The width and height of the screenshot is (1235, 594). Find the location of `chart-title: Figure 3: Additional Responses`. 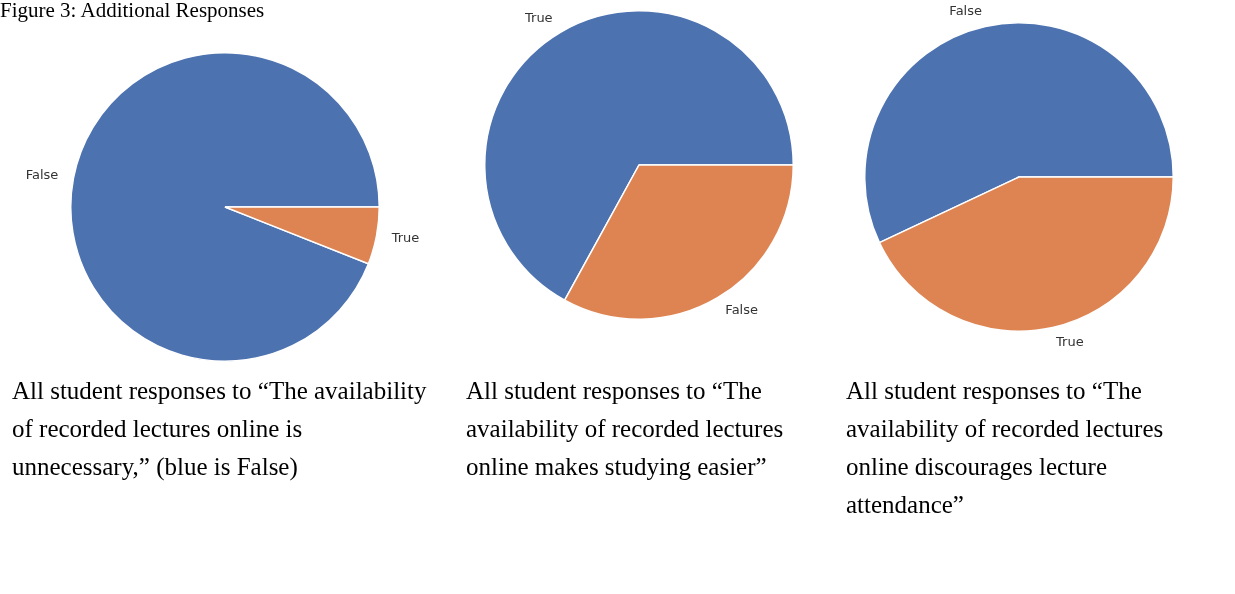

chart-title: Figure 3: Additional Responses is located at coordinates (132, 11).